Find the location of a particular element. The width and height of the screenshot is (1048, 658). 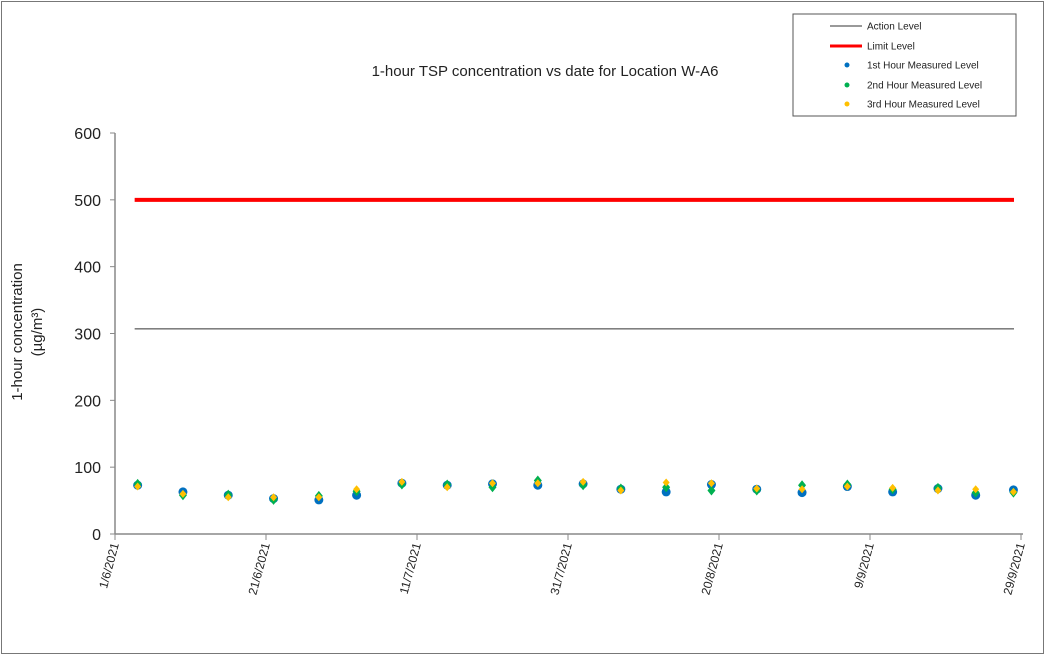

legend-3rd-swatch is located at coordinates (847, 104).